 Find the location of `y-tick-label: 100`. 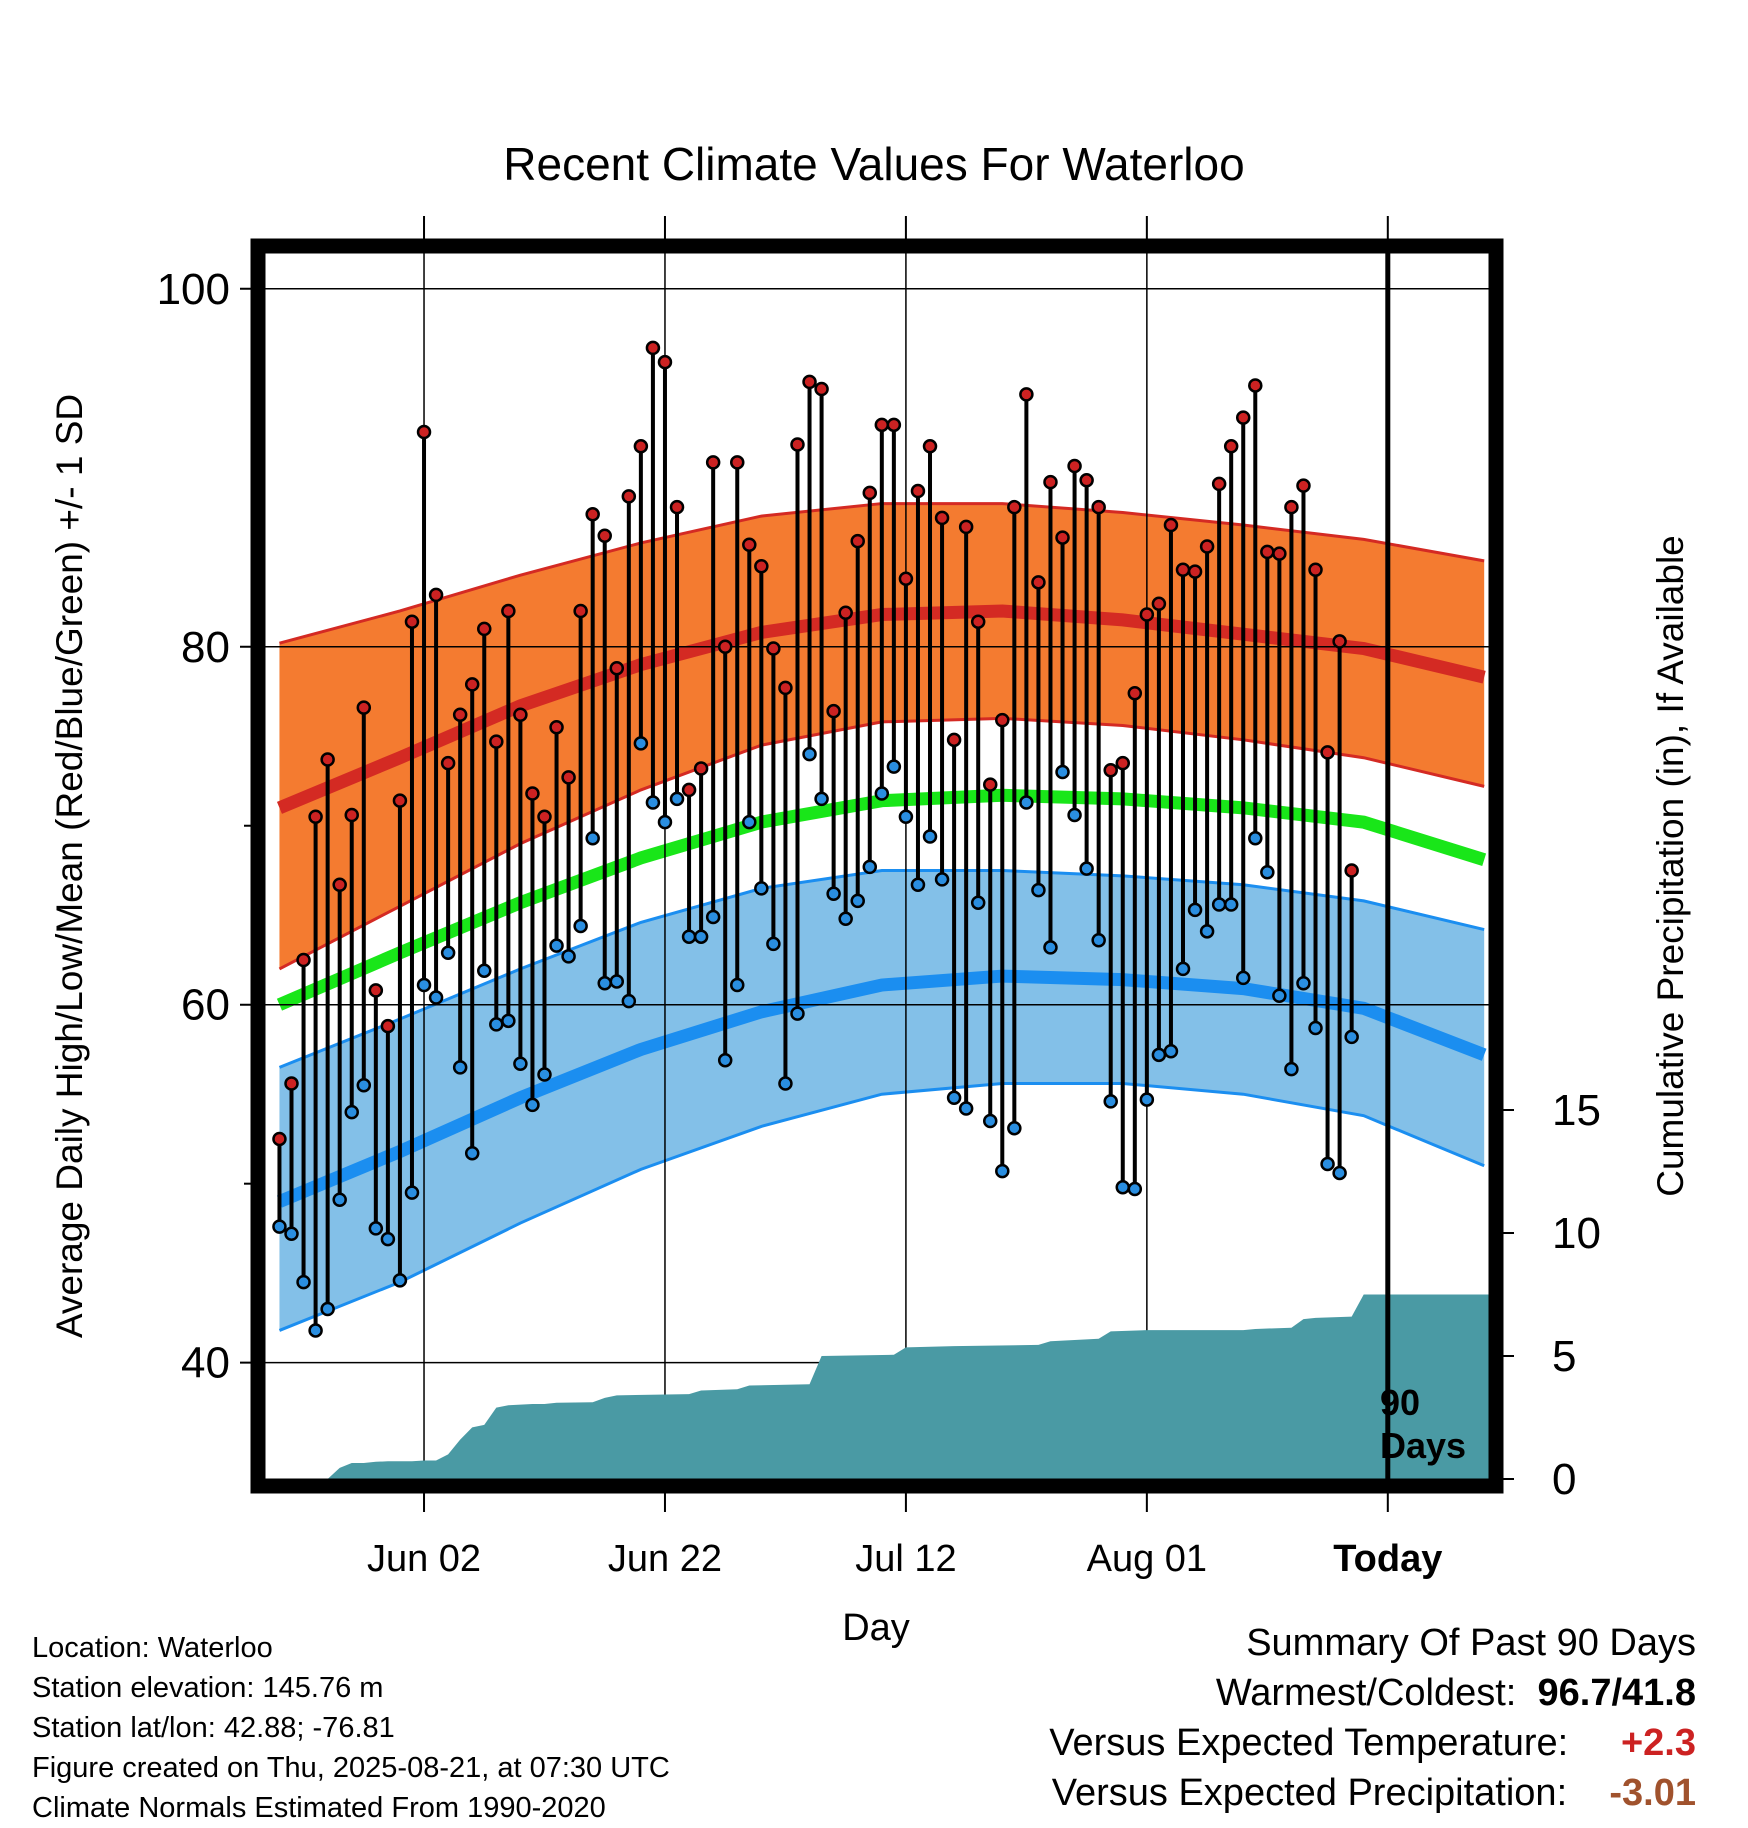

y-tick-label: 100 is located at coordinates (193, 289).